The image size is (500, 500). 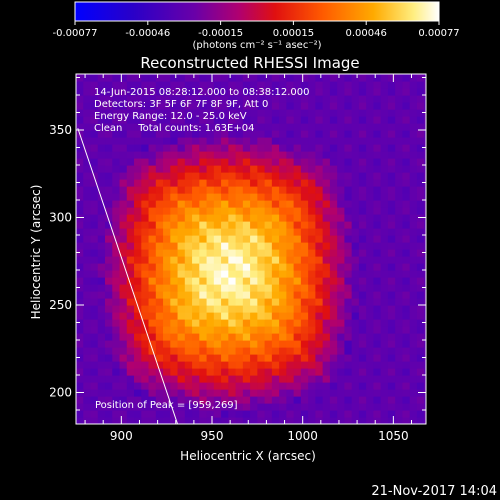 What do you see at coordinates (121, 436) in the screenshot?
I see `x-tick-label: 900` at bounding box center [121, 436].